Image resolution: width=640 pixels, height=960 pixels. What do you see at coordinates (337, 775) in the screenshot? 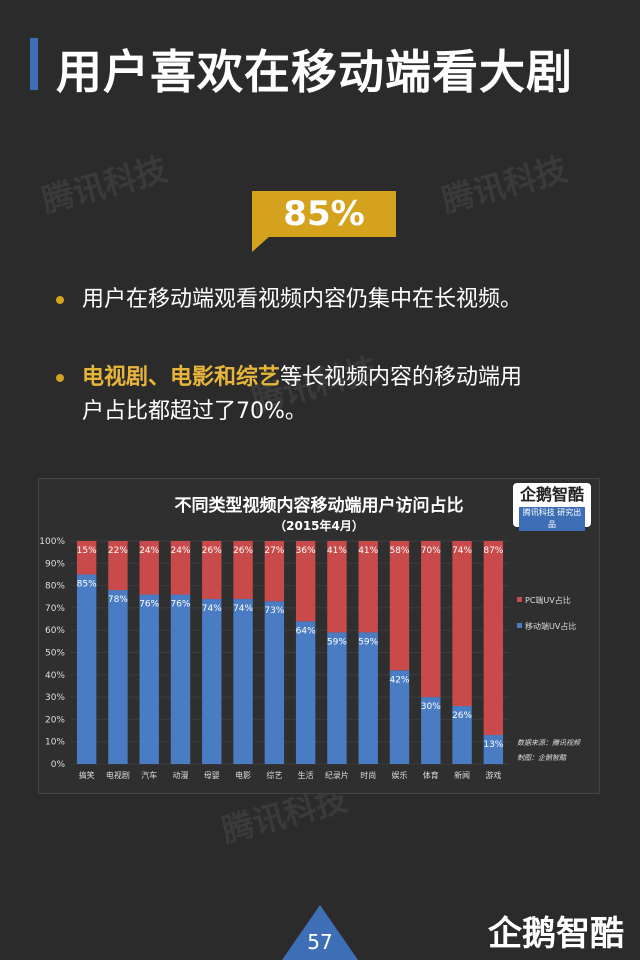
I see `x-tick-label: 纪录片` at bounding box center [337, 775].